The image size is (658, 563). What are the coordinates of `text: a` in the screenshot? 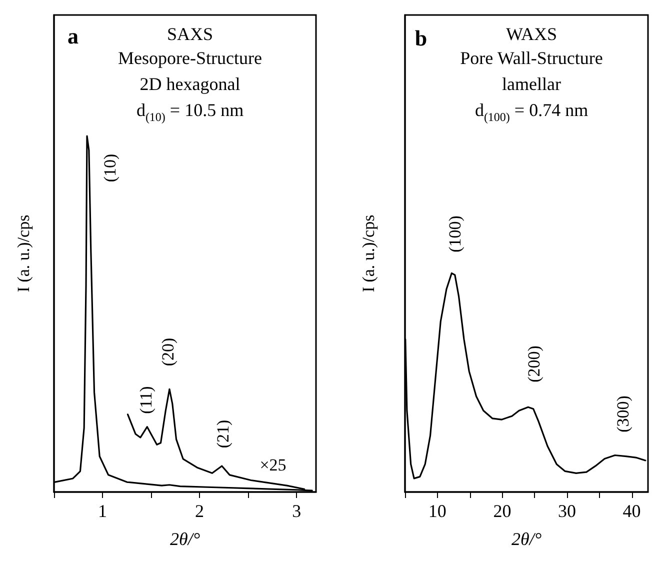 It's located at (73, 36).